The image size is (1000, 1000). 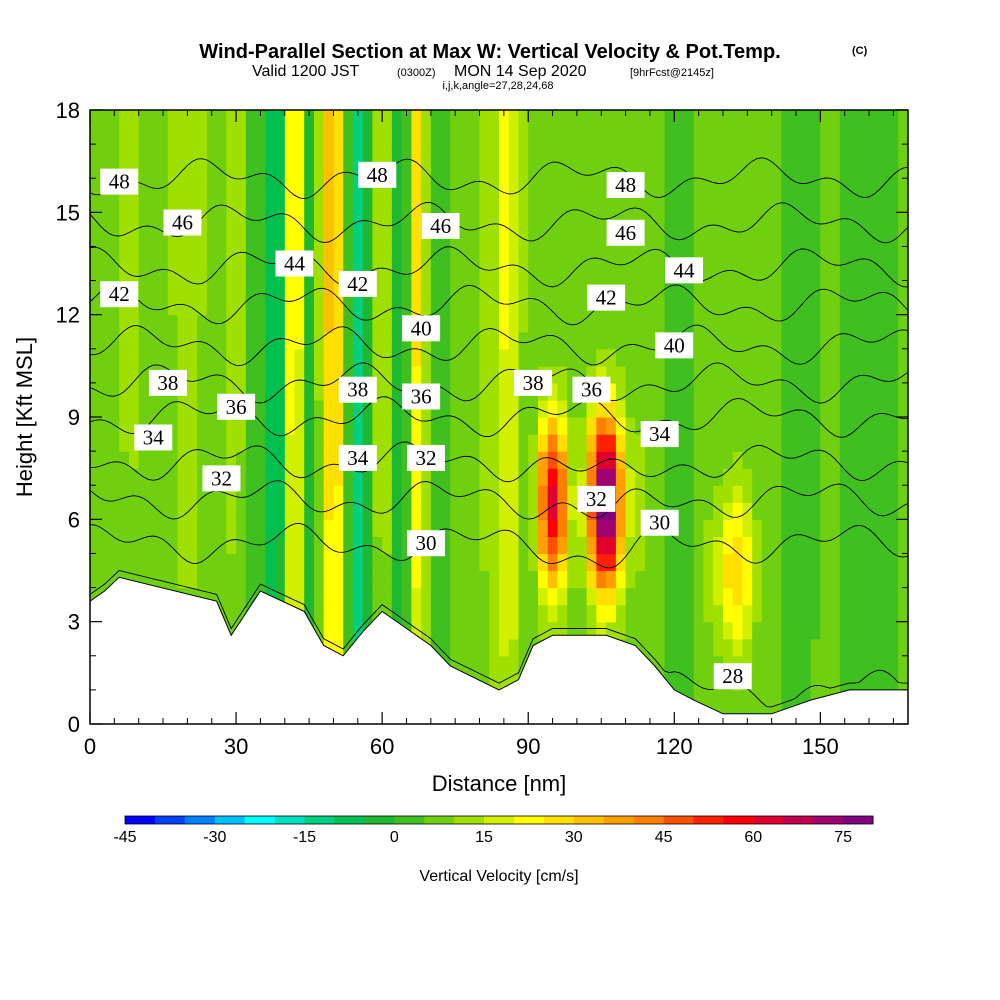 What do you see at coordinates (753, 837) in the screenshot?
I see `colorbar-tick-label: 60` at bounding box center [753, 837].